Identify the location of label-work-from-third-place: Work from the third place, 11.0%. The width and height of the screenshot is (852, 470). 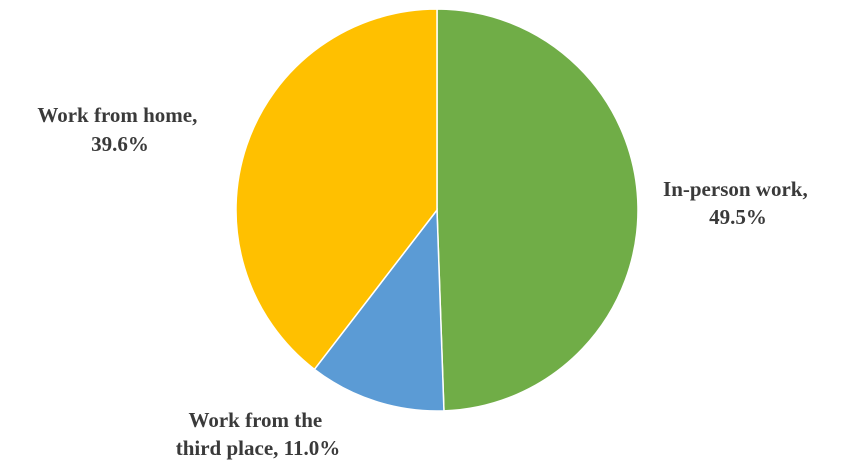
(258, 434).